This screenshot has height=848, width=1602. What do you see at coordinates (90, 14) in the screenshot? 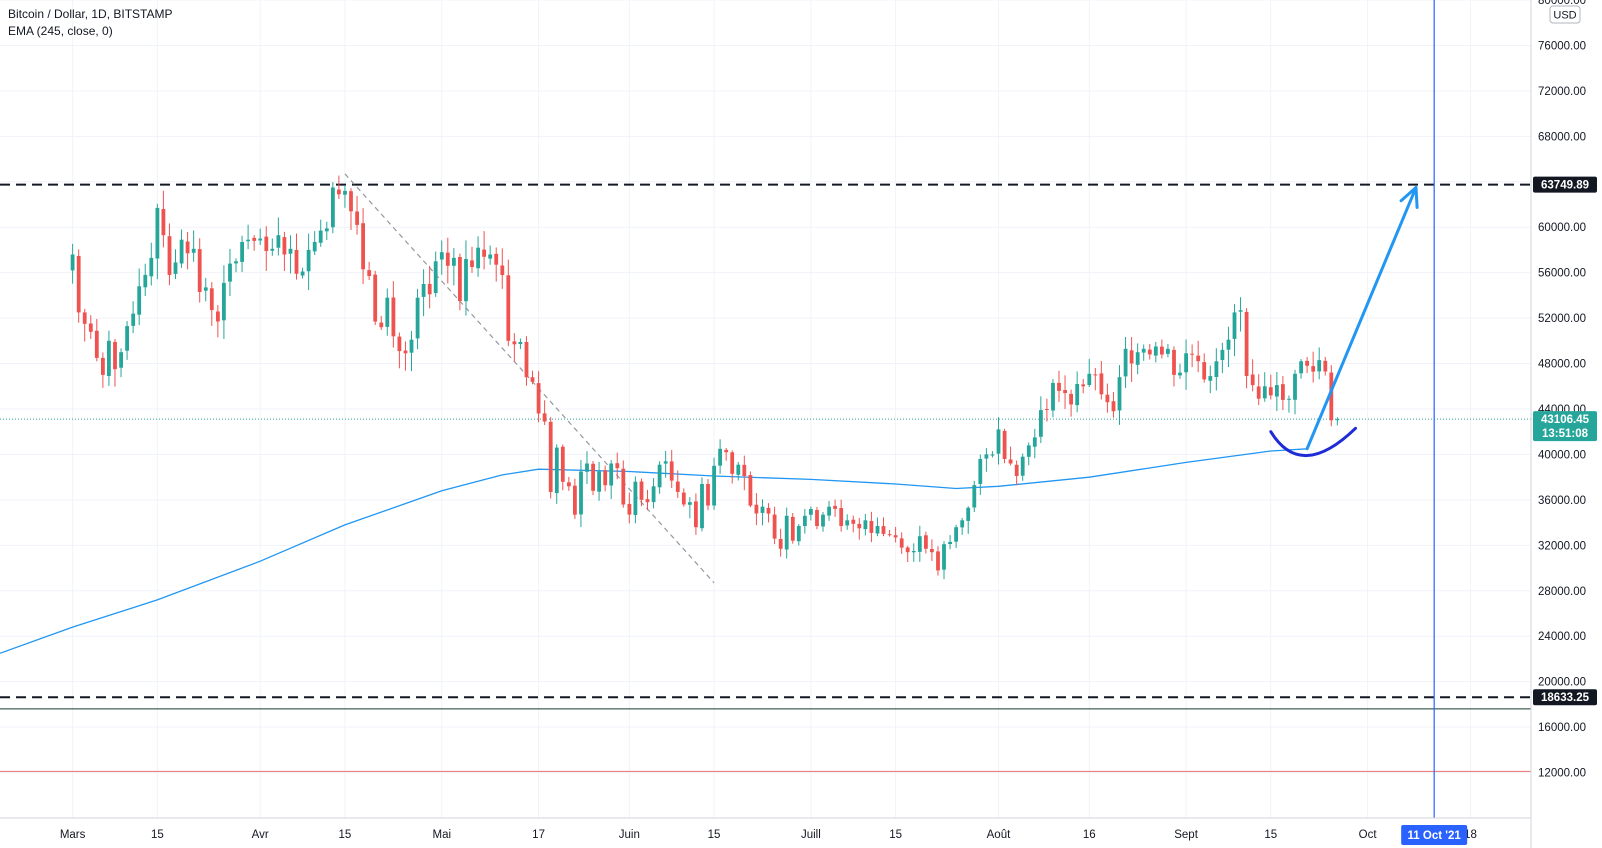
I see `symbol-title: Bitcoin / Dollar, 1D, BITSTAMP` at bounding box center [90, 14].